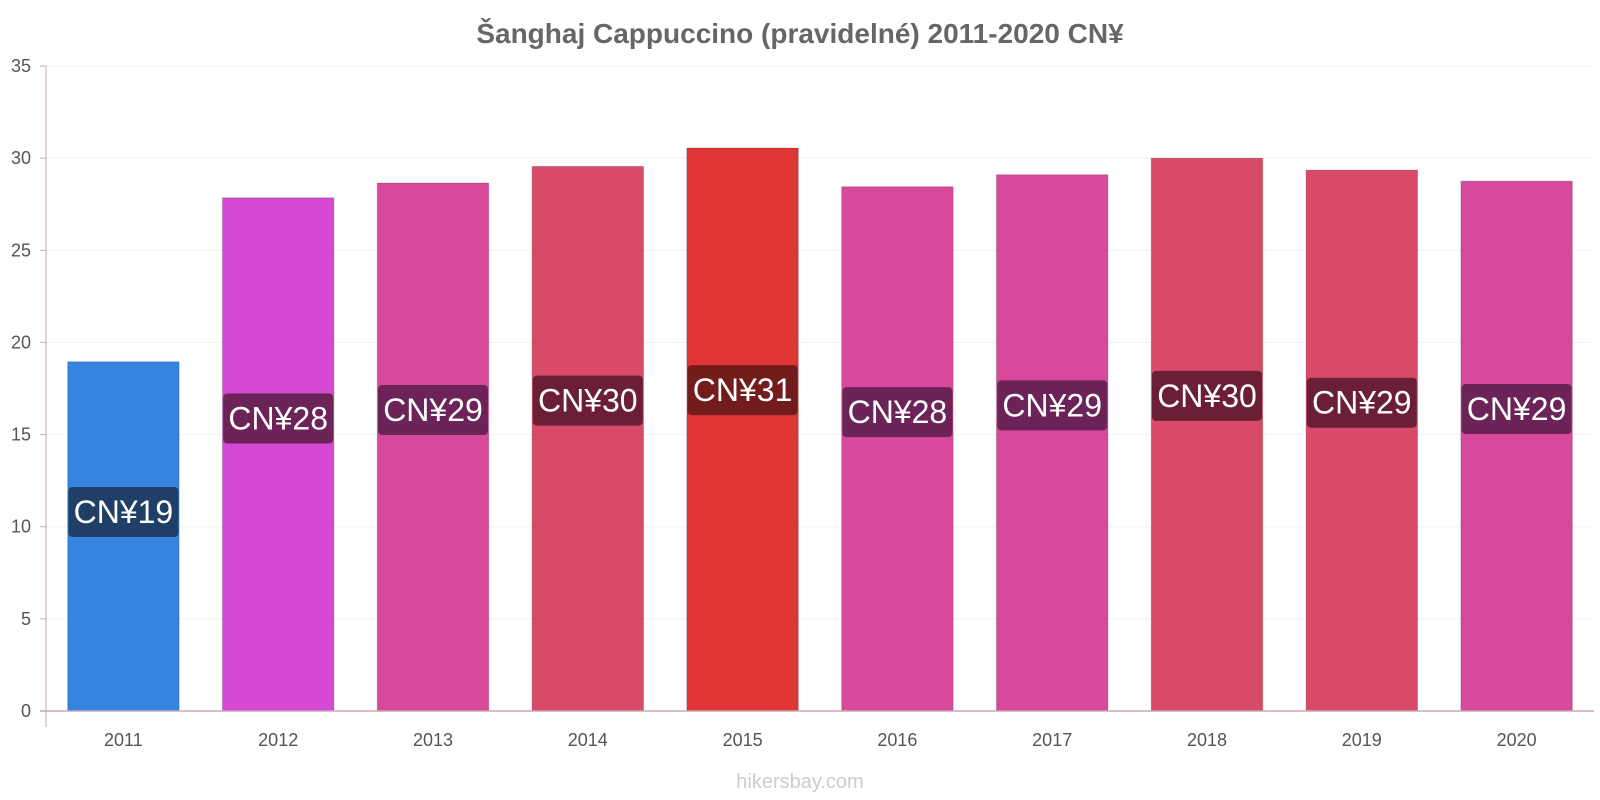 Image resolution: width=1600 pixels, height=800 pixels. I want to click on x-tick-label: 2018, so click(1207, 740).